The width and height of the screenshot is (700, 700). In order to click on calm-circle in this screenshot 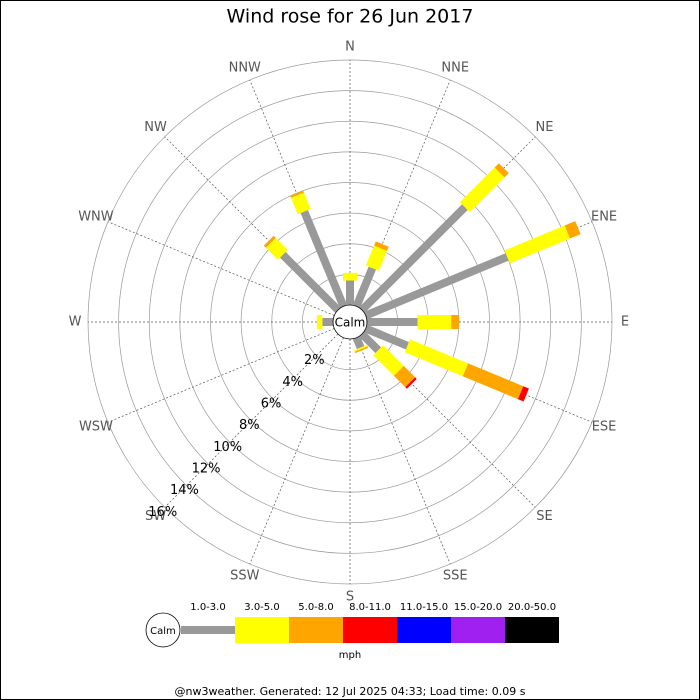, I will do `click(350, 322)`.